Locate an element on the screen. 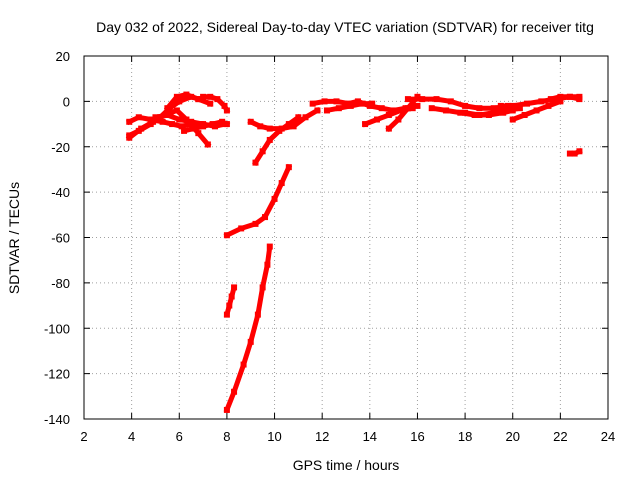 This screenshot has height=480, width=640. y-tick-label: 20 is located at coordinates (63, 56).